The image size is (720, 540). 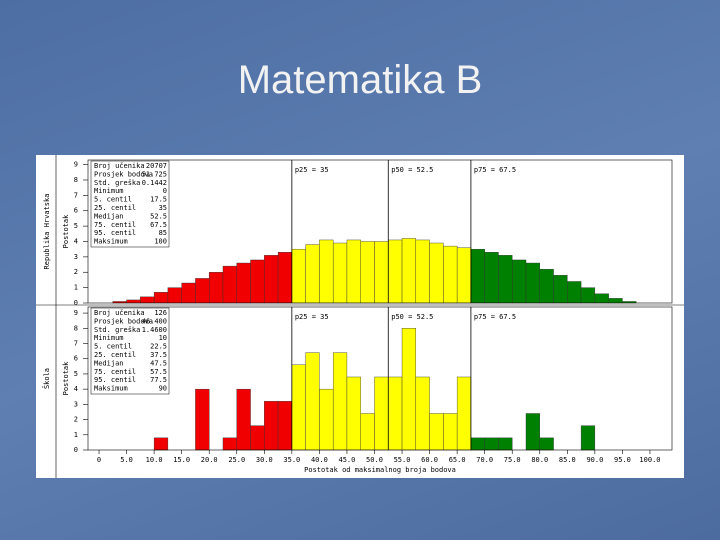 What do you see at coordinates (567, 460) in the screenshot?
I see `x-tick-label: 85.0` at bounding box center [567, 460].